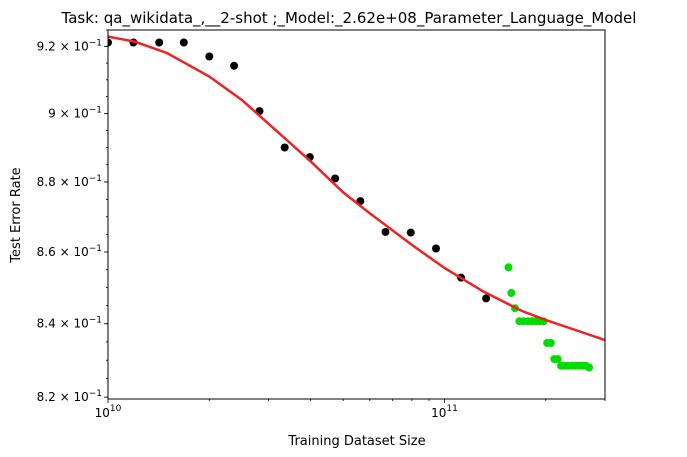 Image resolution: width=687 pixels, height=457 pixels. What do you see at coordinates (69, 396) in the screenshot?
I see `y-tick-label: 8.2 × 10−1` at bounding box center [69, 396].